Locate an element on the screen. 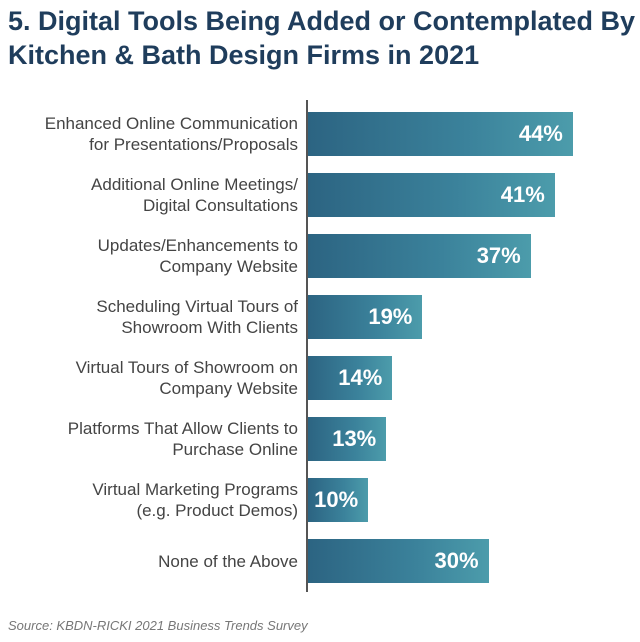 The width and height of the screenshot is (640, 642). value-label: 19% is located at coordinates (390, 316).